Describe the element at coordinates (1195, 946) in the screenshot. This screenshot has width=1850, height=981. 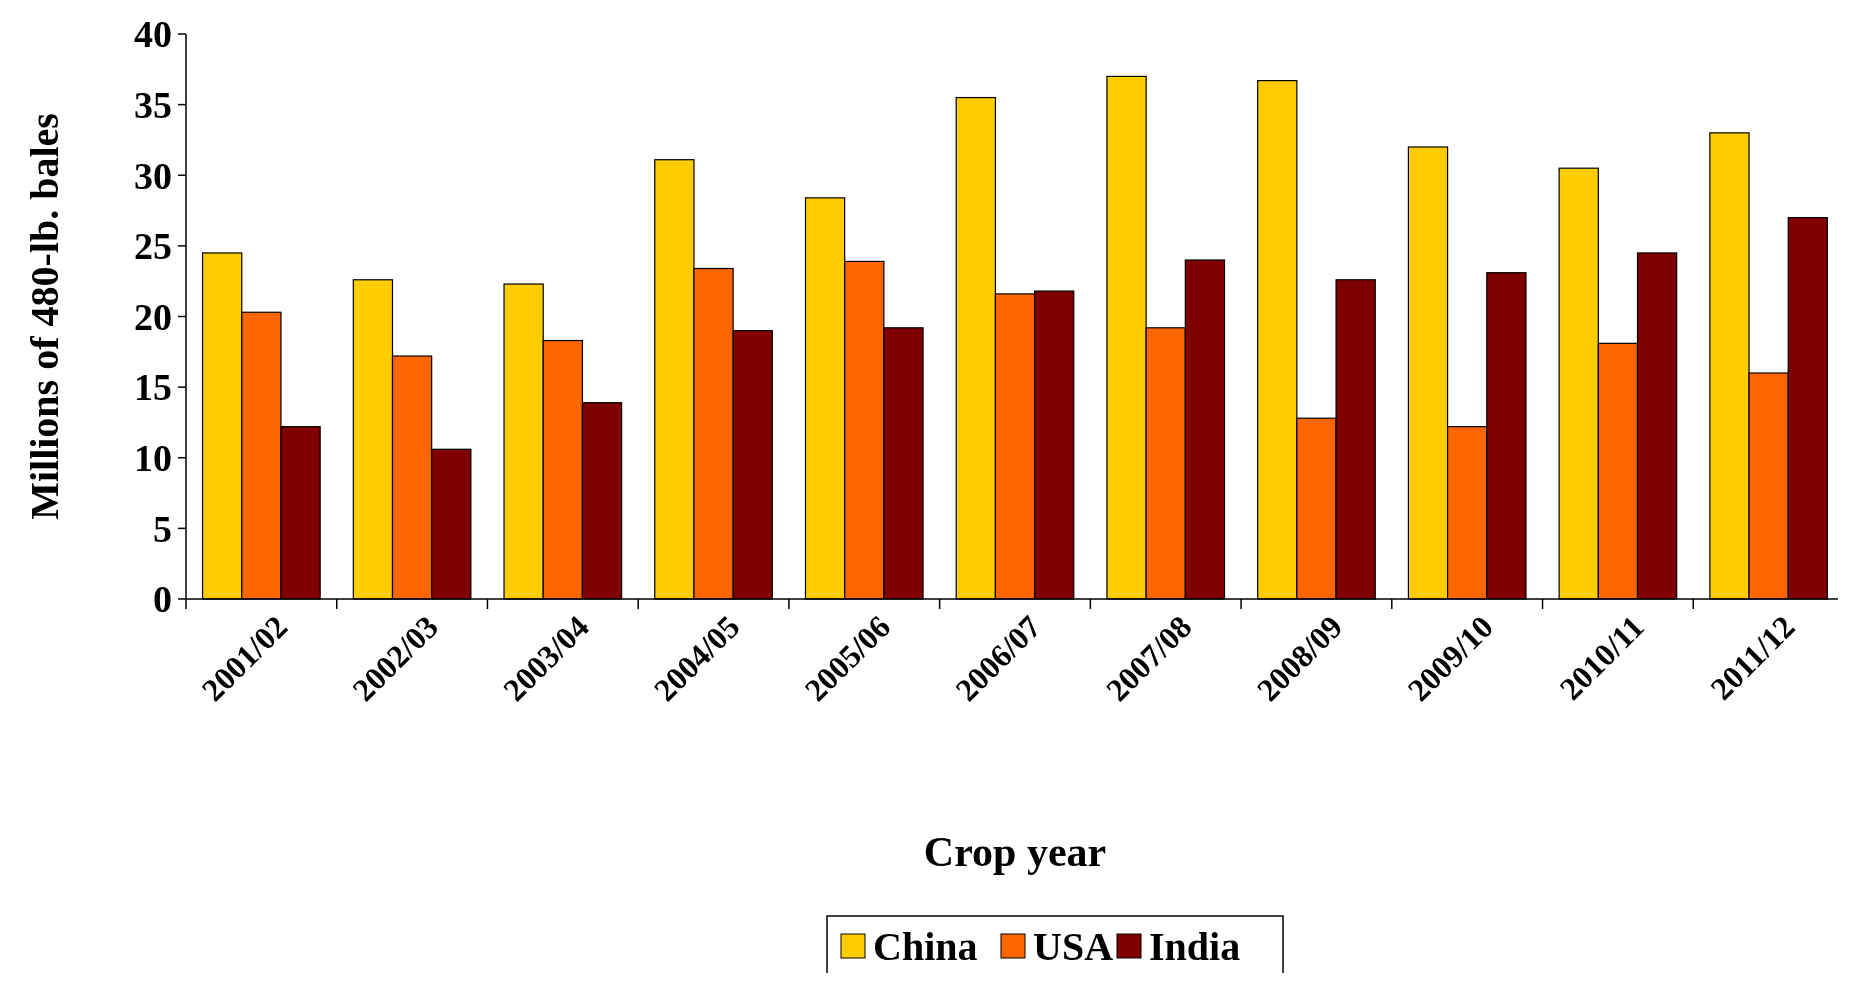
I see `legend-label: India` at that location.